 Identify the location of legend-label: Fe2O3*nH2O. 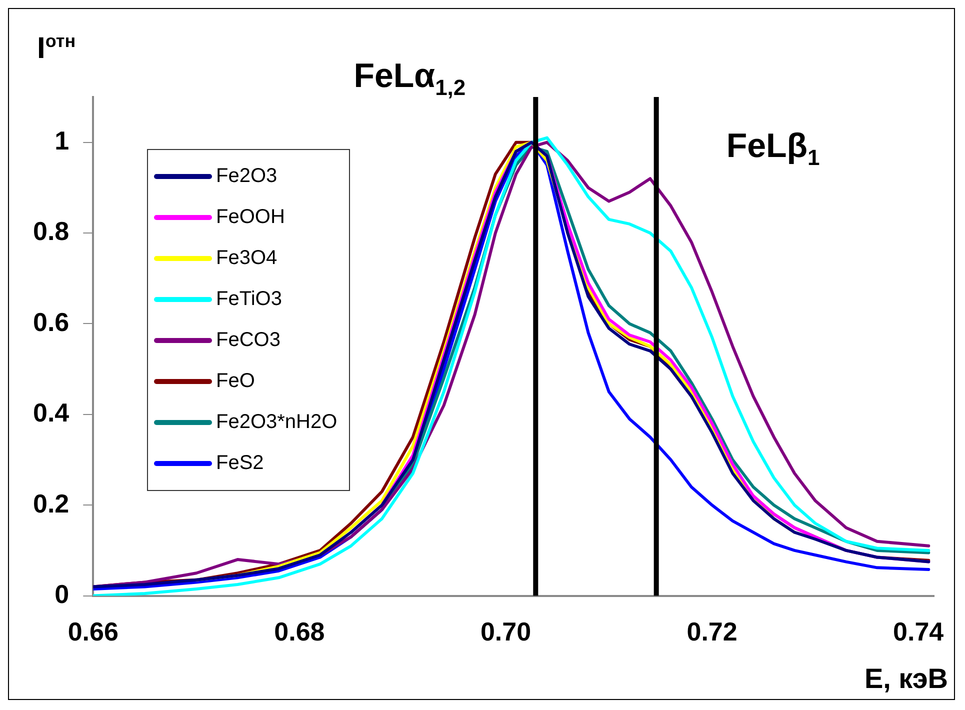
(277, 422).